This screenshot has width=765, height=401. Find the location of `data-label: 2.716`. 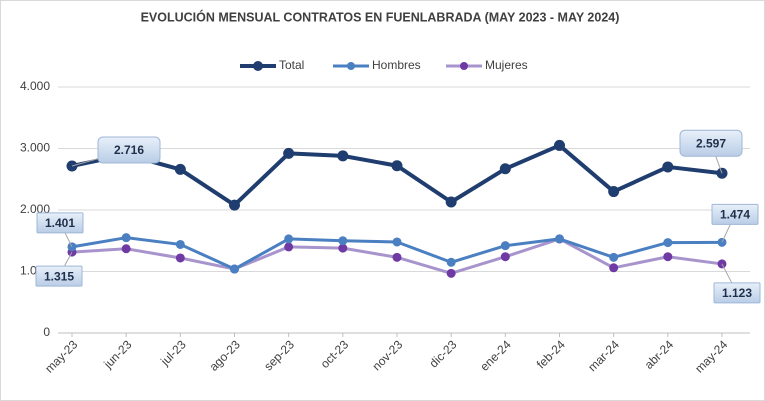

data-label: 2.716 is located at coordinates (129, 150).